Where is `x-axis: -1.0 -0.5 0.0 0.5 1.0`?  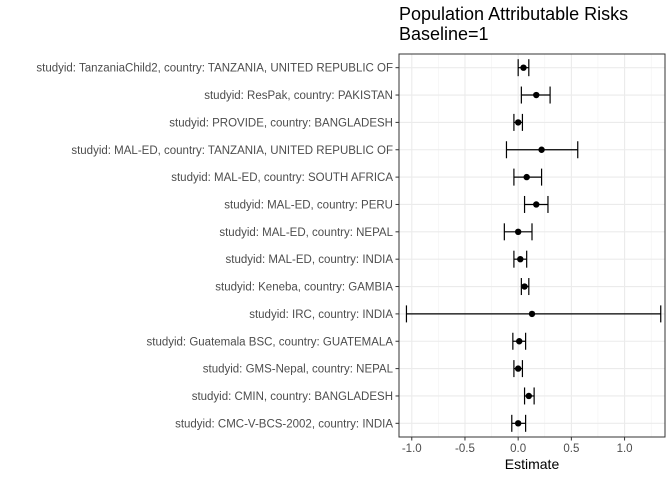
x-axis: -1.0 -0.5 0.0 0.5 1.0 is located at coordinates (517, 446).